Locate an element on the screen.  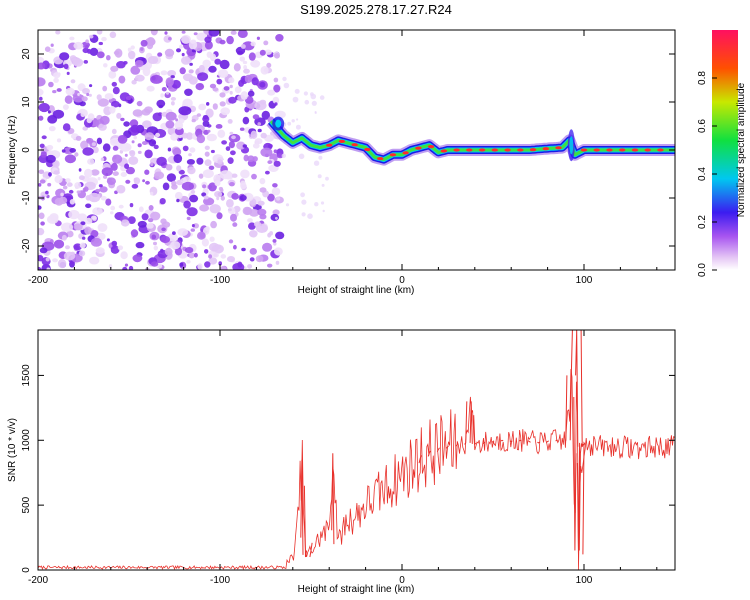
spectrogram-y-axis-label: Frequency (Hz) is located at coordinates (12, 150).